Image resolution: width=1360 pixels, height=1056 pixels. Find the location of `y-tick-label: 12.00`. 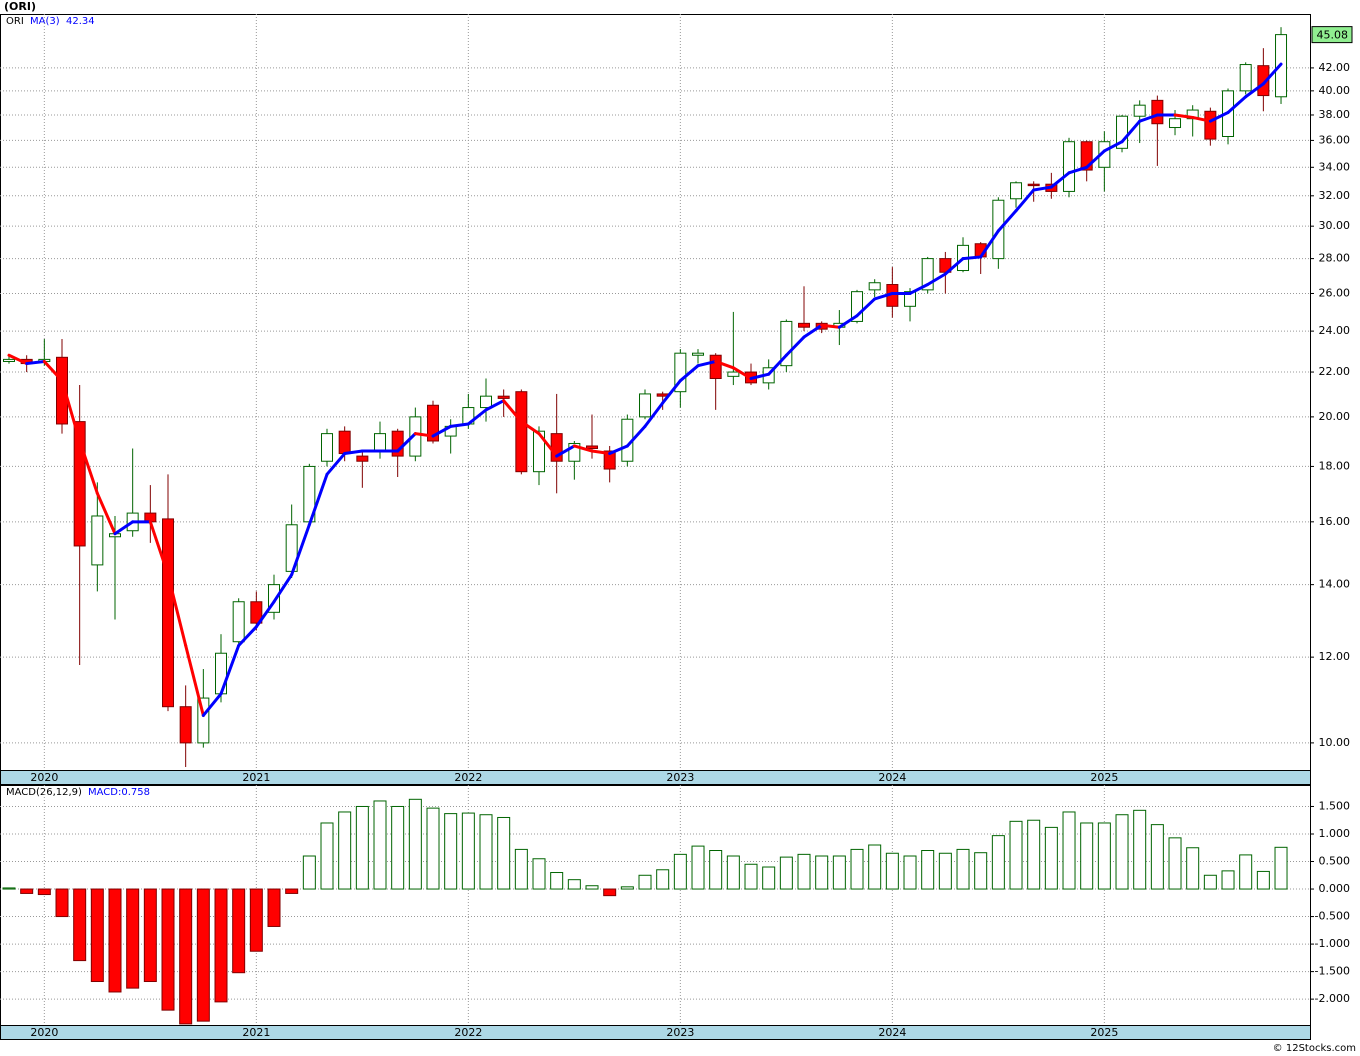

y-tick-label: 12.00 is located at coordinates (1335, 656).